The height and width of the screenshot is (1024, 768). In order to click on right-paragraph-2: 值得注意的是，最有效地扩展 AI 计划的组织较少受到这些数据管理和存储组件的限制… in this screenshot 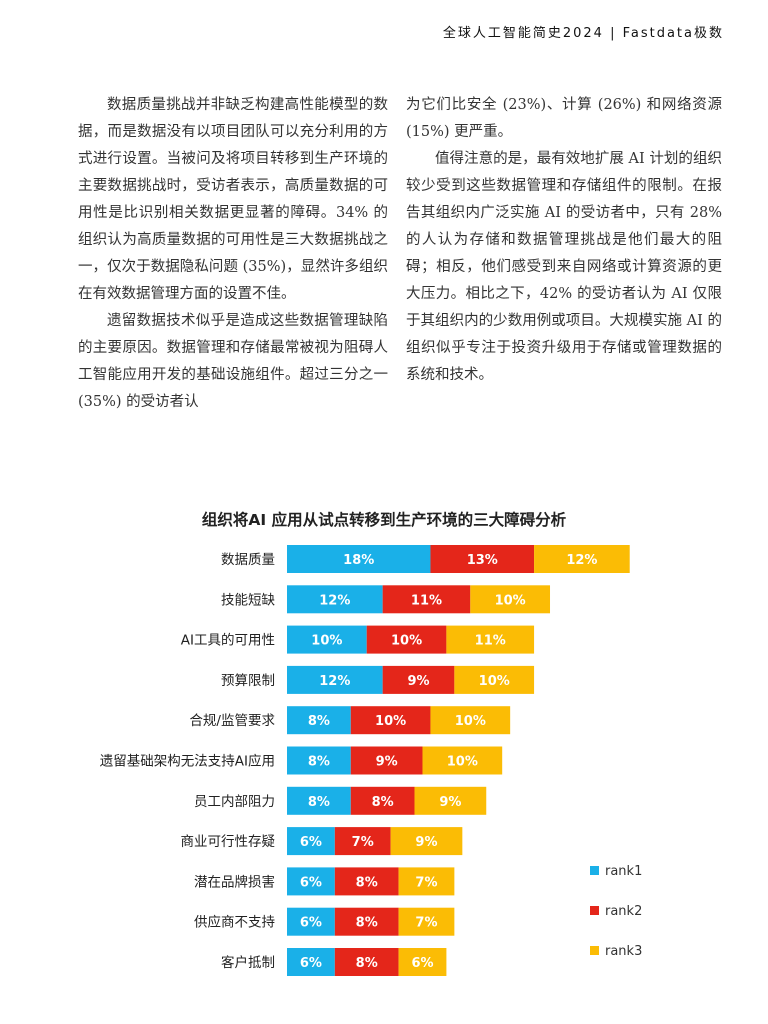, I will do `click(564, 267)`.